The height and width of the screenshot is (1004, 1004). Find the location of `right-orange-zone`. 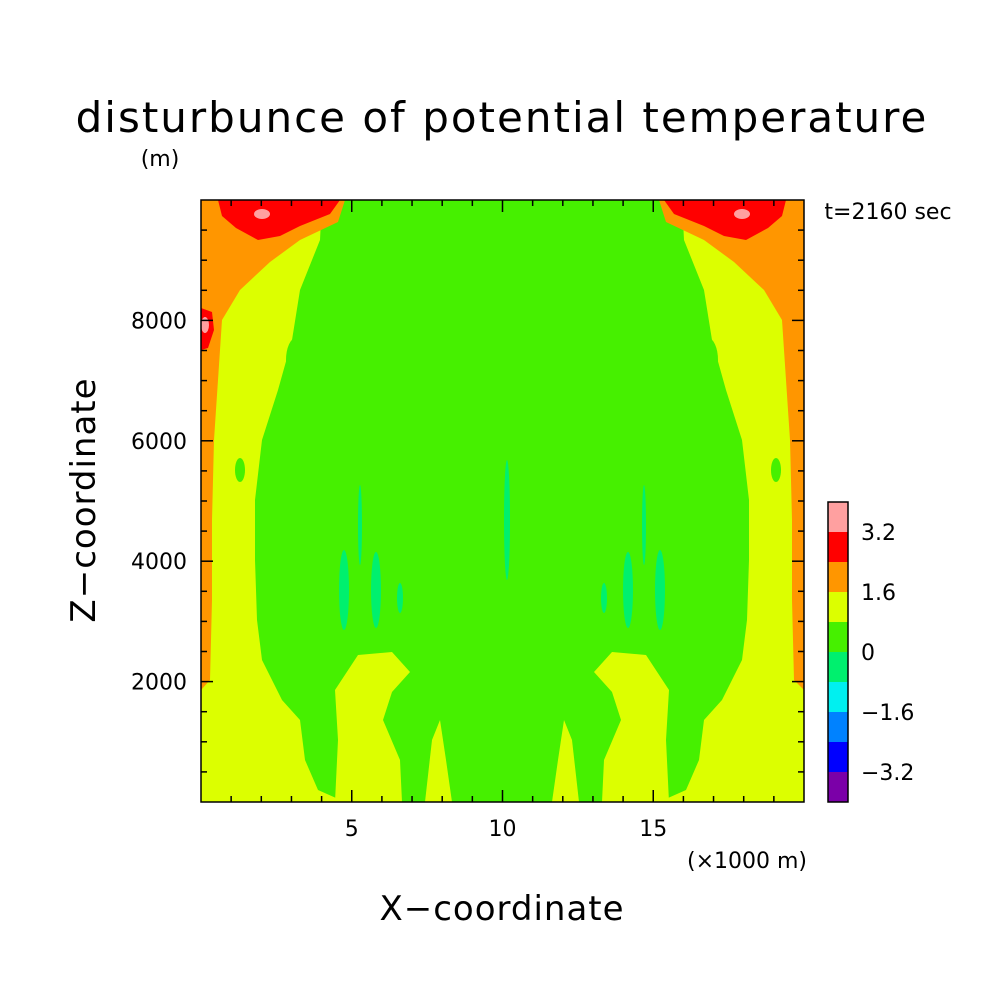

right-orange-zone is located at coordinates (731, 445).